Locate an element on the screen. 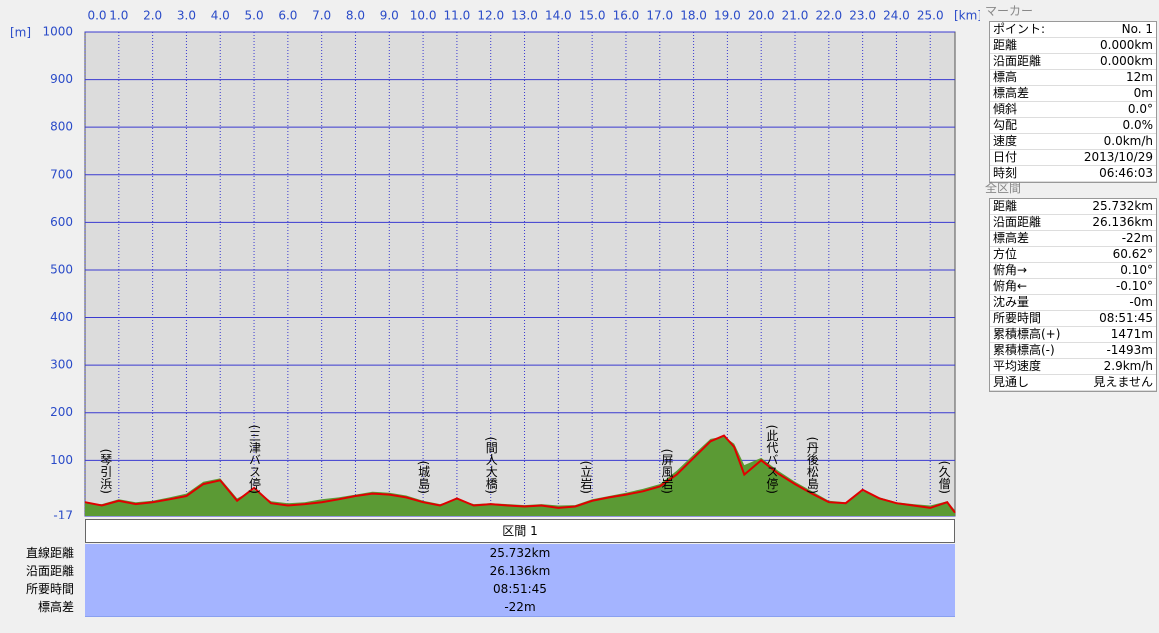 This screenshot has width=1159, height=633. panel-row: 時刻 06:46:03 is located at coordinates (1073, 174).